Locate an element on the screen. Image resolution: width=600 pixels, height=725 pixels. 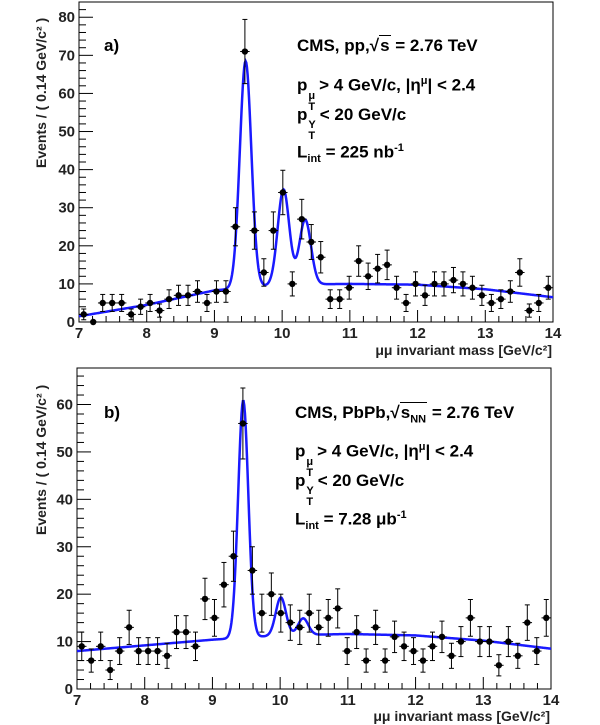
panel-label-a: a) is located at coordinates (112, 45).